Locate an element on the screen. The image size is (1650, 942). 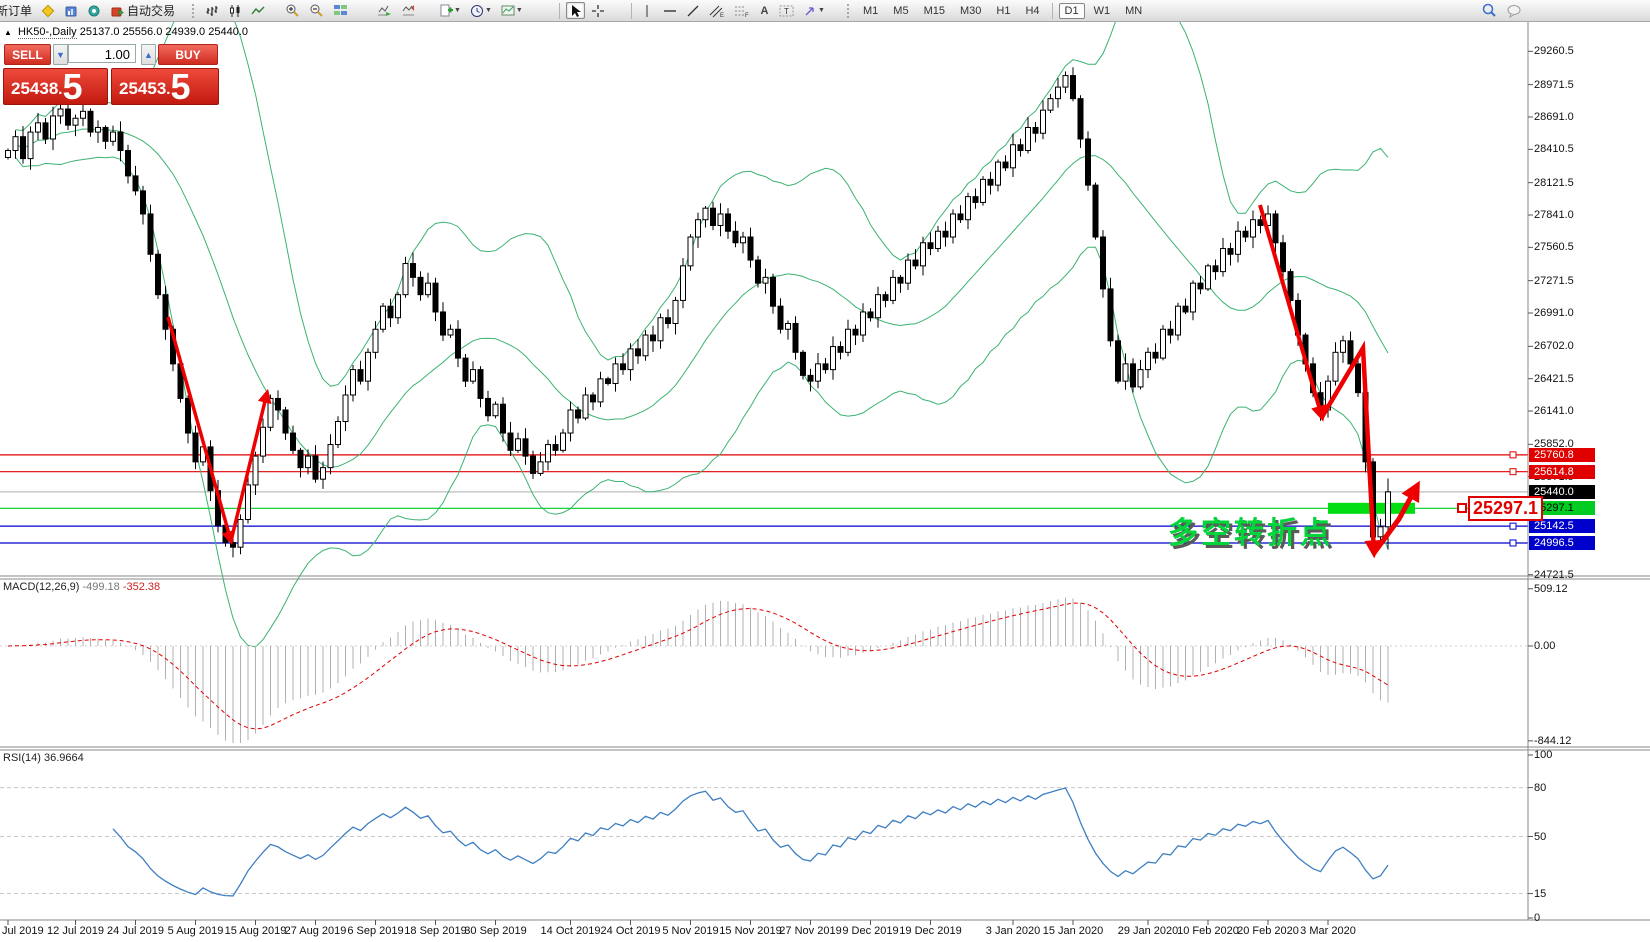
channel-icon: E is located at coordinates (717, 10).